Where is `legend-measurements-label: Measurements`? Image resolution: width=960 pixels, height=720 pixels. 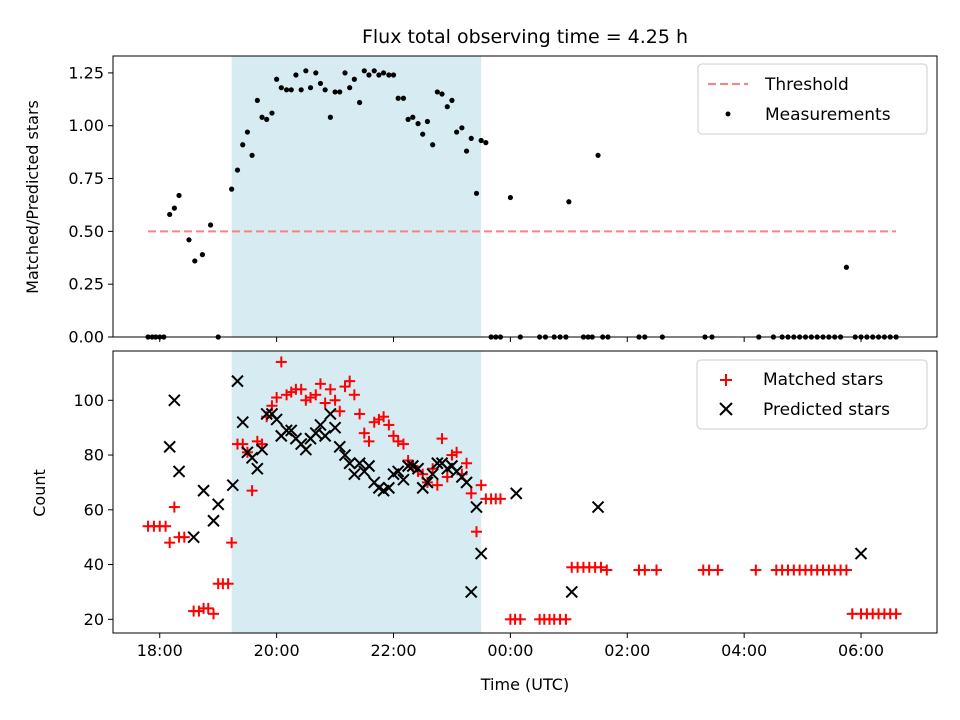 legend-measurements-label: Measurements is located at coordinates (828, 115).